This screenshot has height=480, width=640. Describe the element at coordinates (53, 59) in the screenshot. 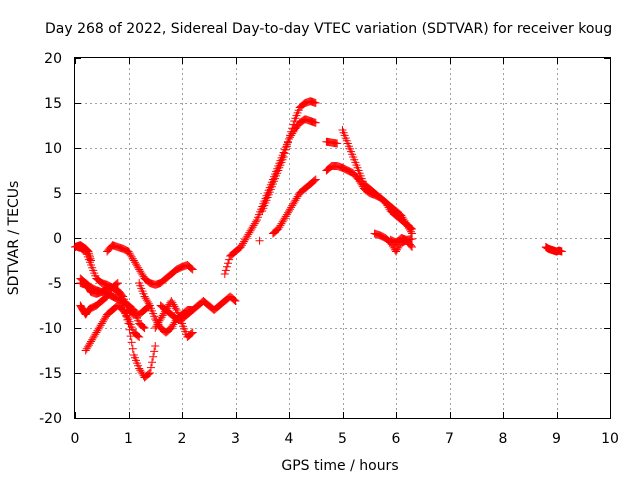

I see `y-tick-label: 20` at that location.